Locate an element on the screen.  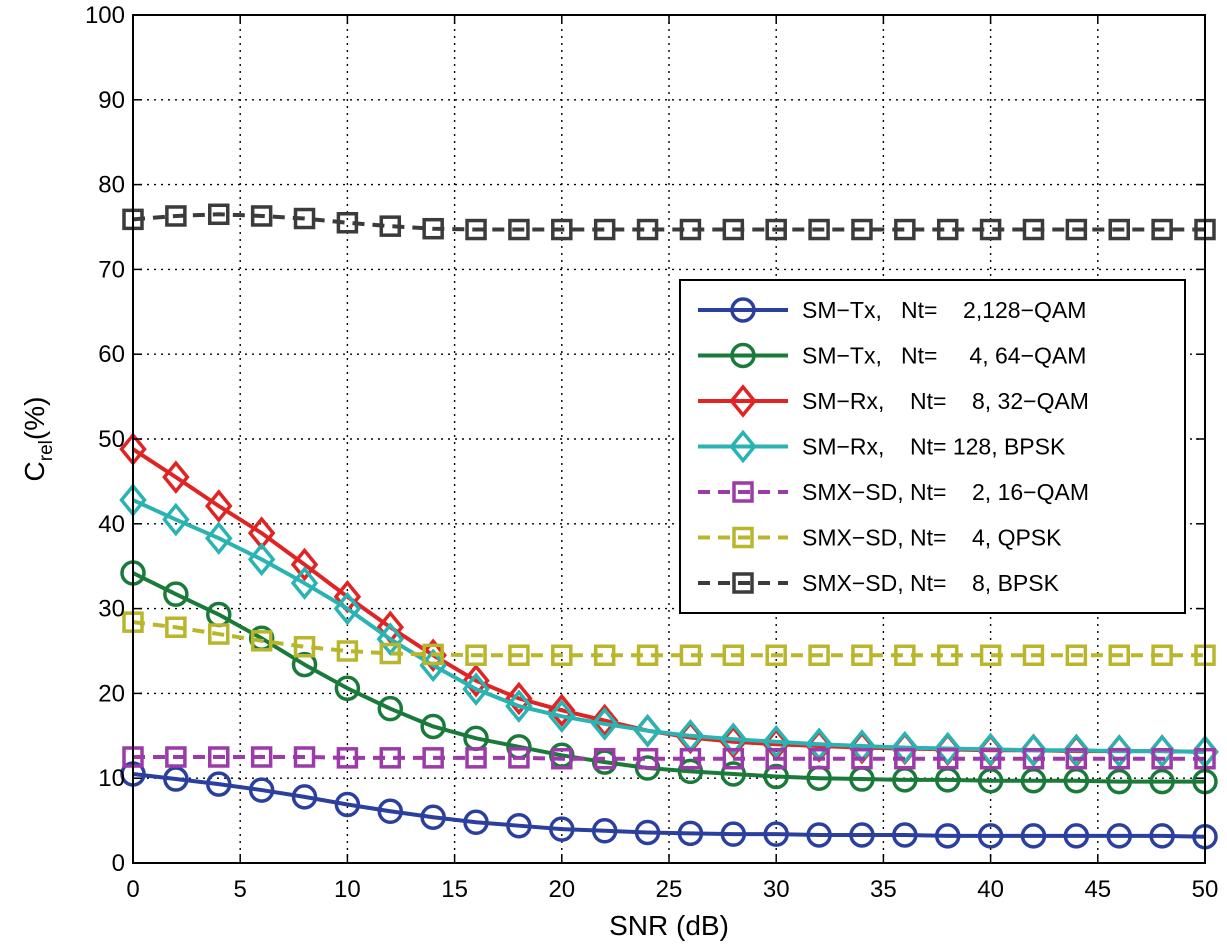
y-tick-label: 90 is located at coordinates (111, 100).